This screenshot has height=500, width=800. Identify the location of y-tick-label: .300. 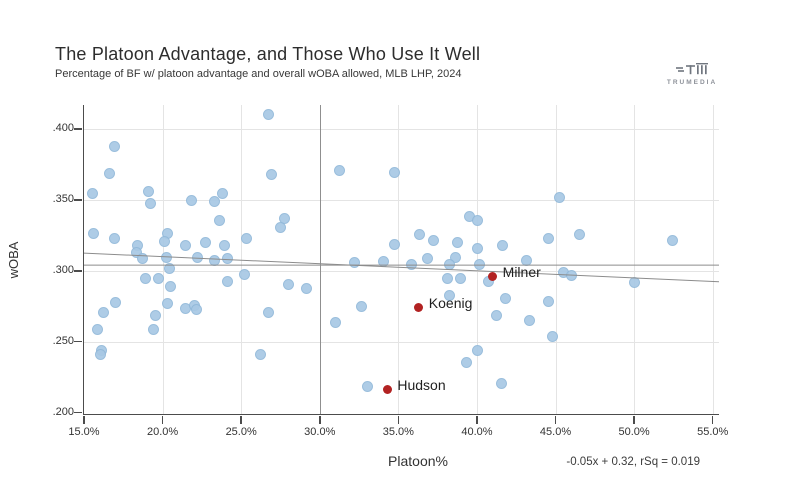
(63, 269).